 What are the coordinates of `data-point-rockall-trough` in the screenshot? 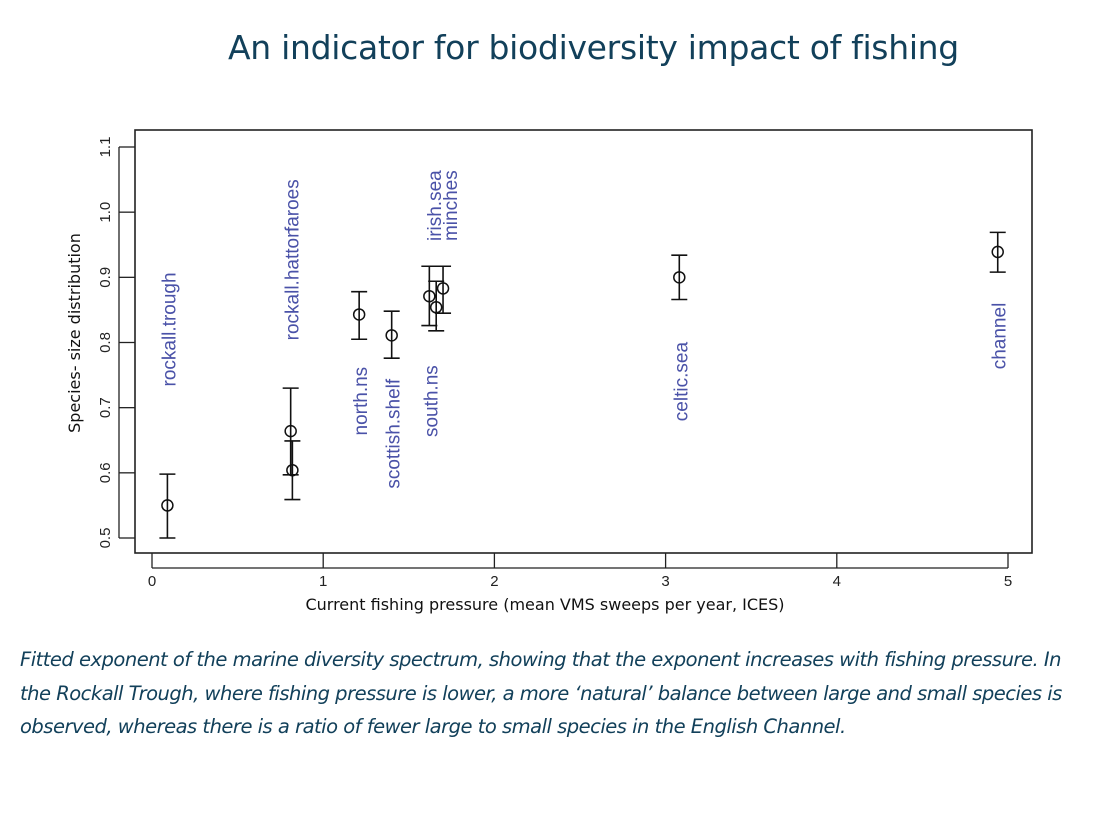 It's located at (167, 506).